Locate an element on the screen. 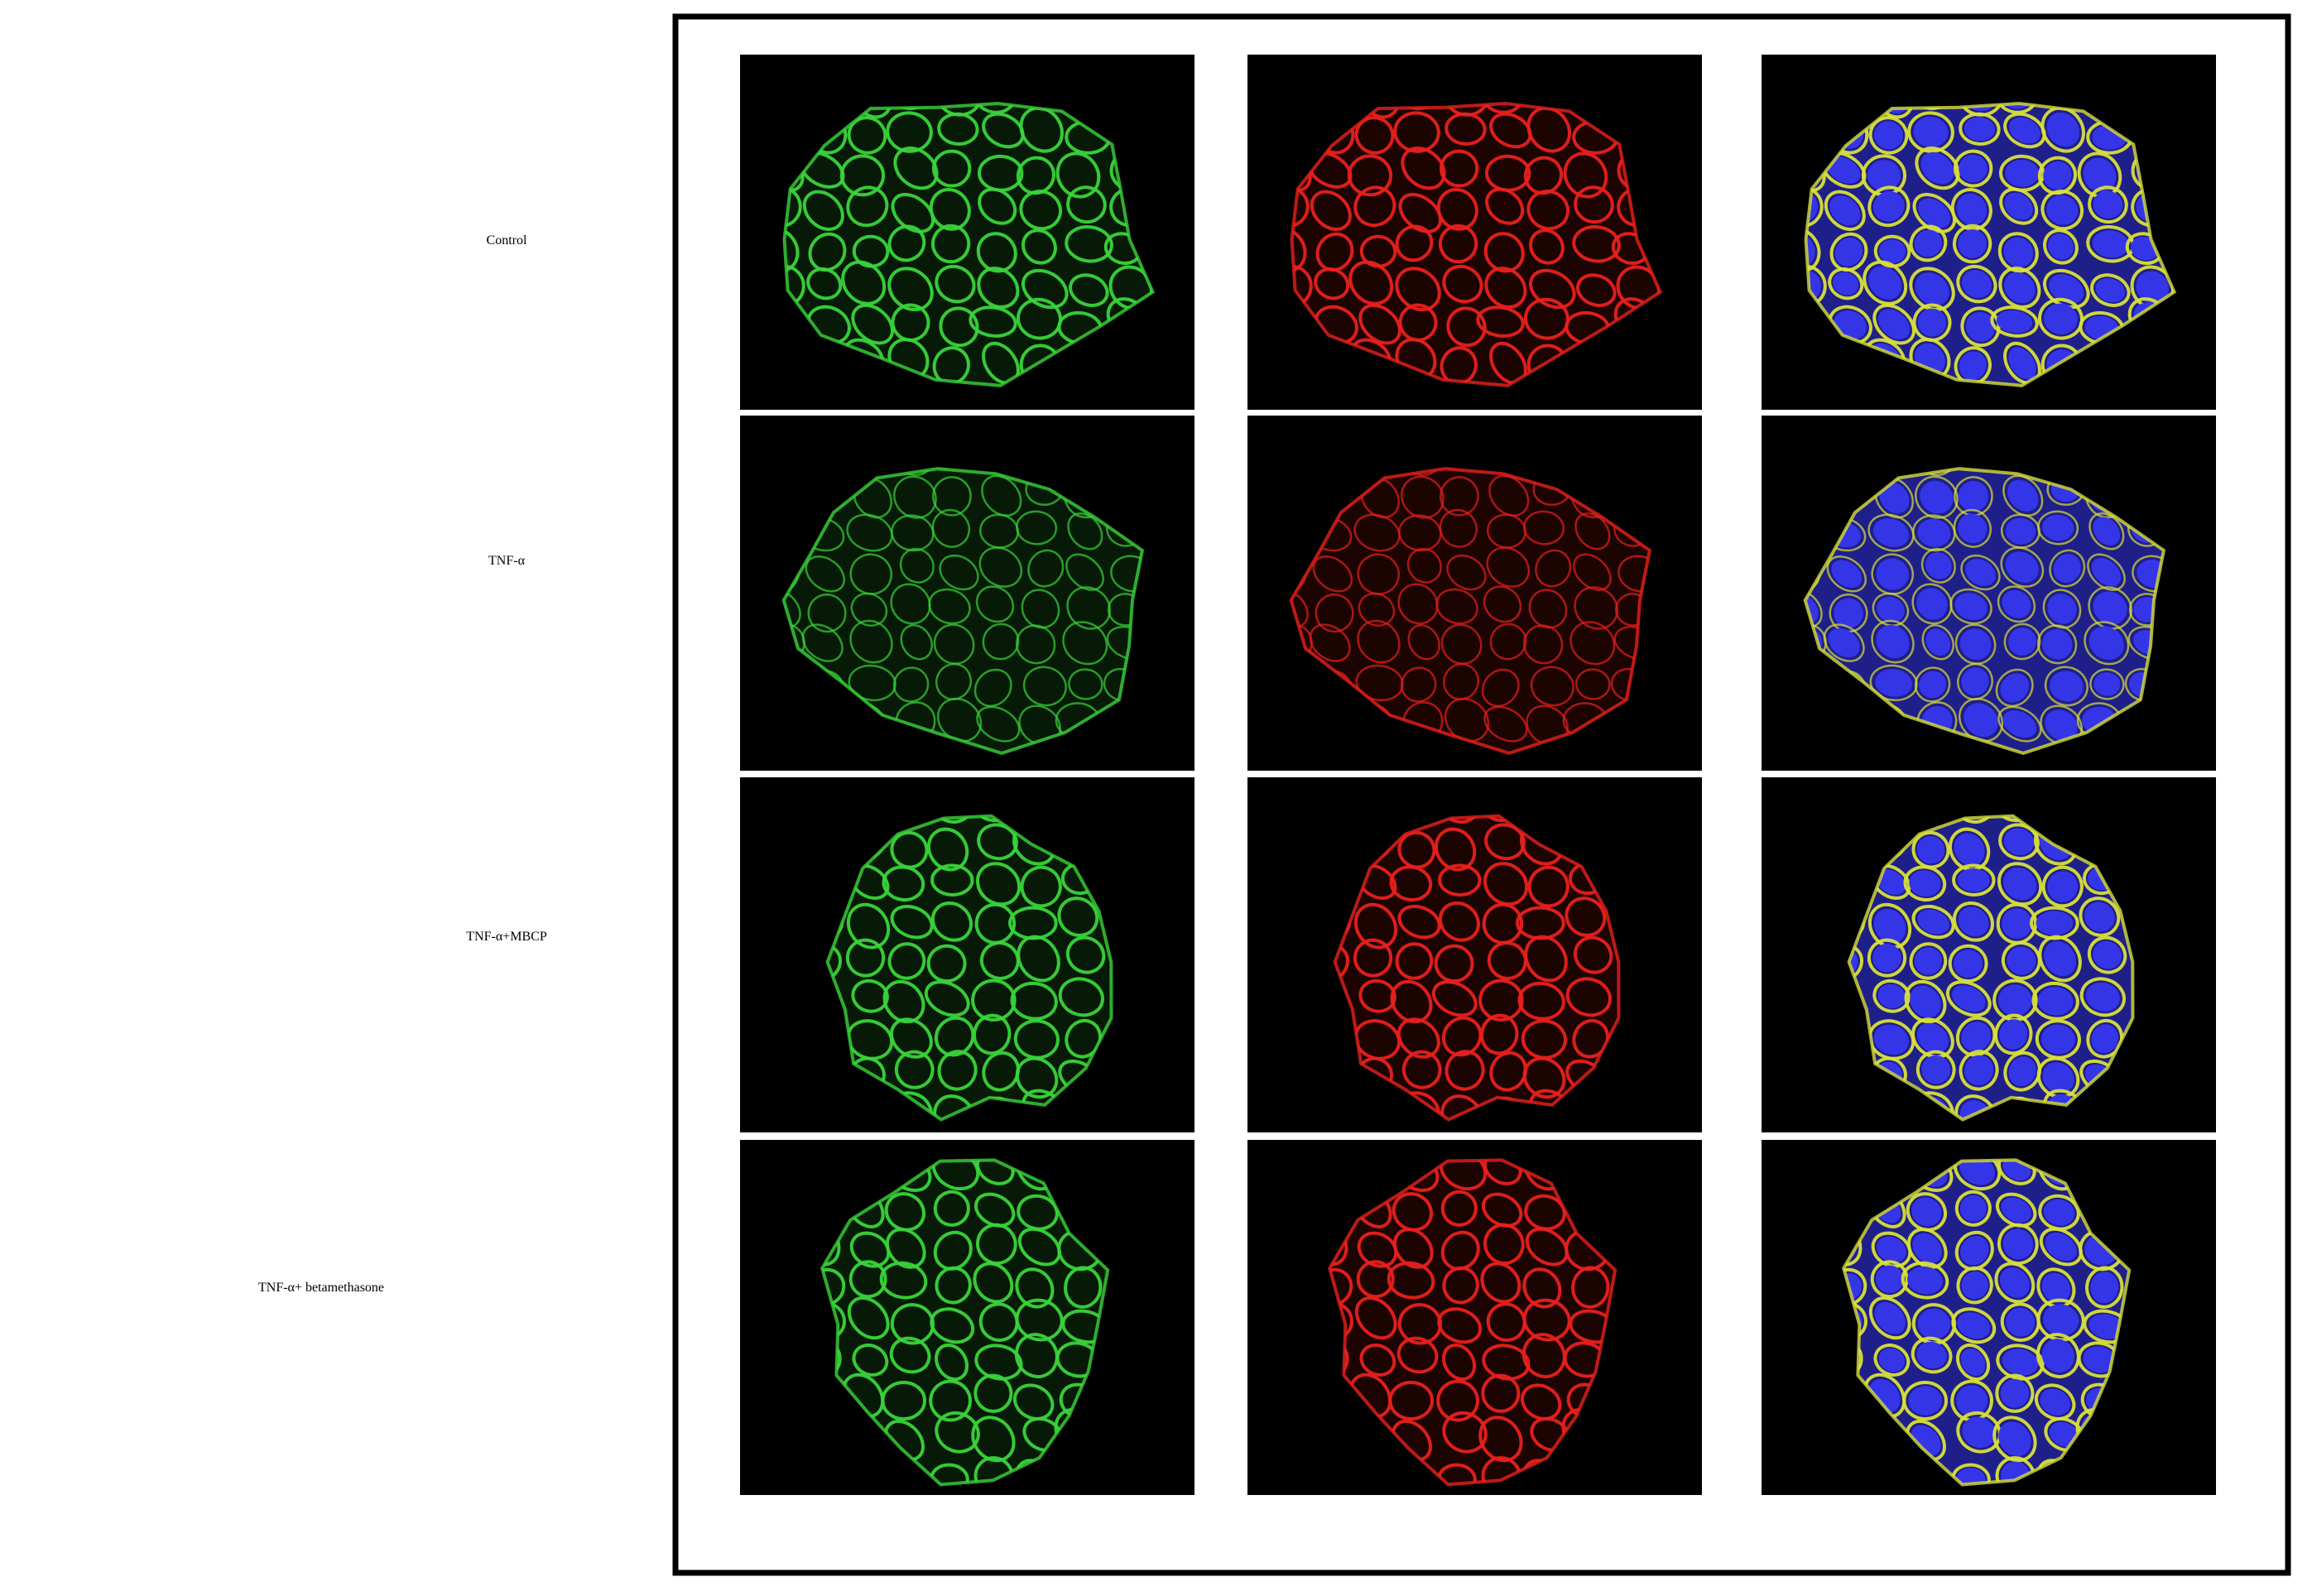 This screenshot has width=2312, height=1596. panel: M is located at coordinates (1474, 1317).